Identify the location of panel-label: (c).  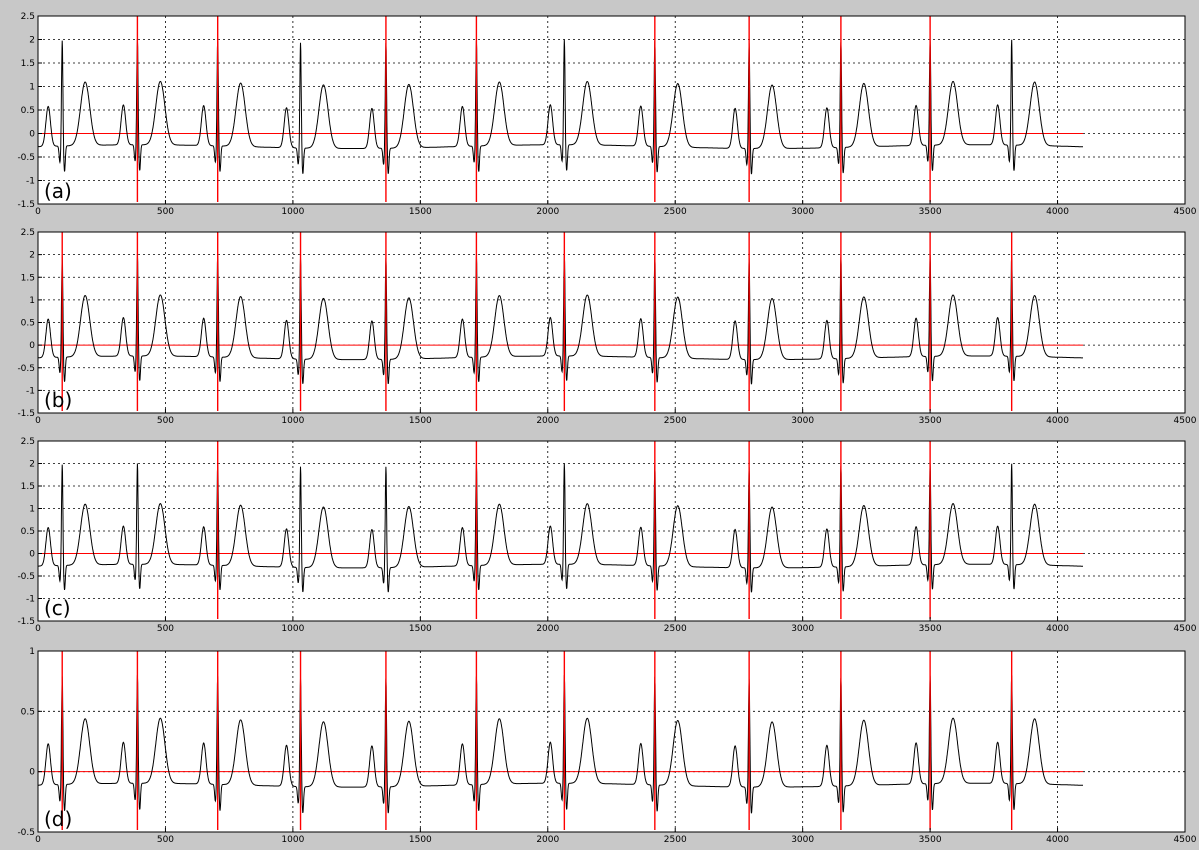
(57, 608).